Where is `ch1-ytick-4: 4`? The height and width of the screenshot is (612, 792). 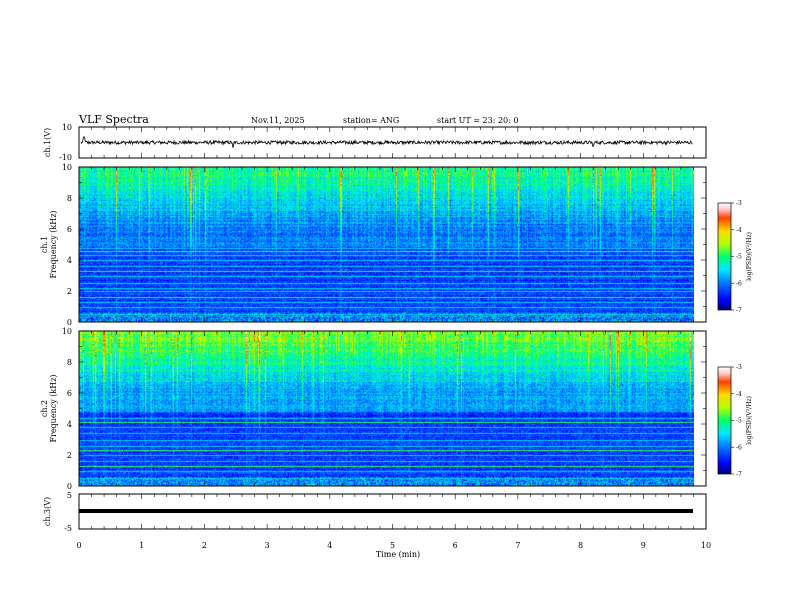
ch1-ytick-4: 4 is located at coordinates (69, 260).